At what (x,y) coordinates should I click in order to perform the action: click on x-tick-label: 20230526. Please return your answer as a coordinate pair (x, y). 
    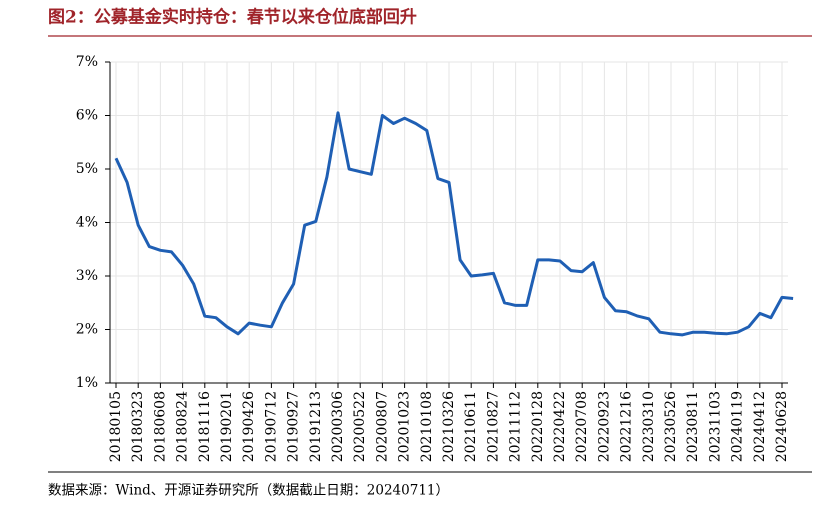
    Looking at the image, I should click on (671, 426).